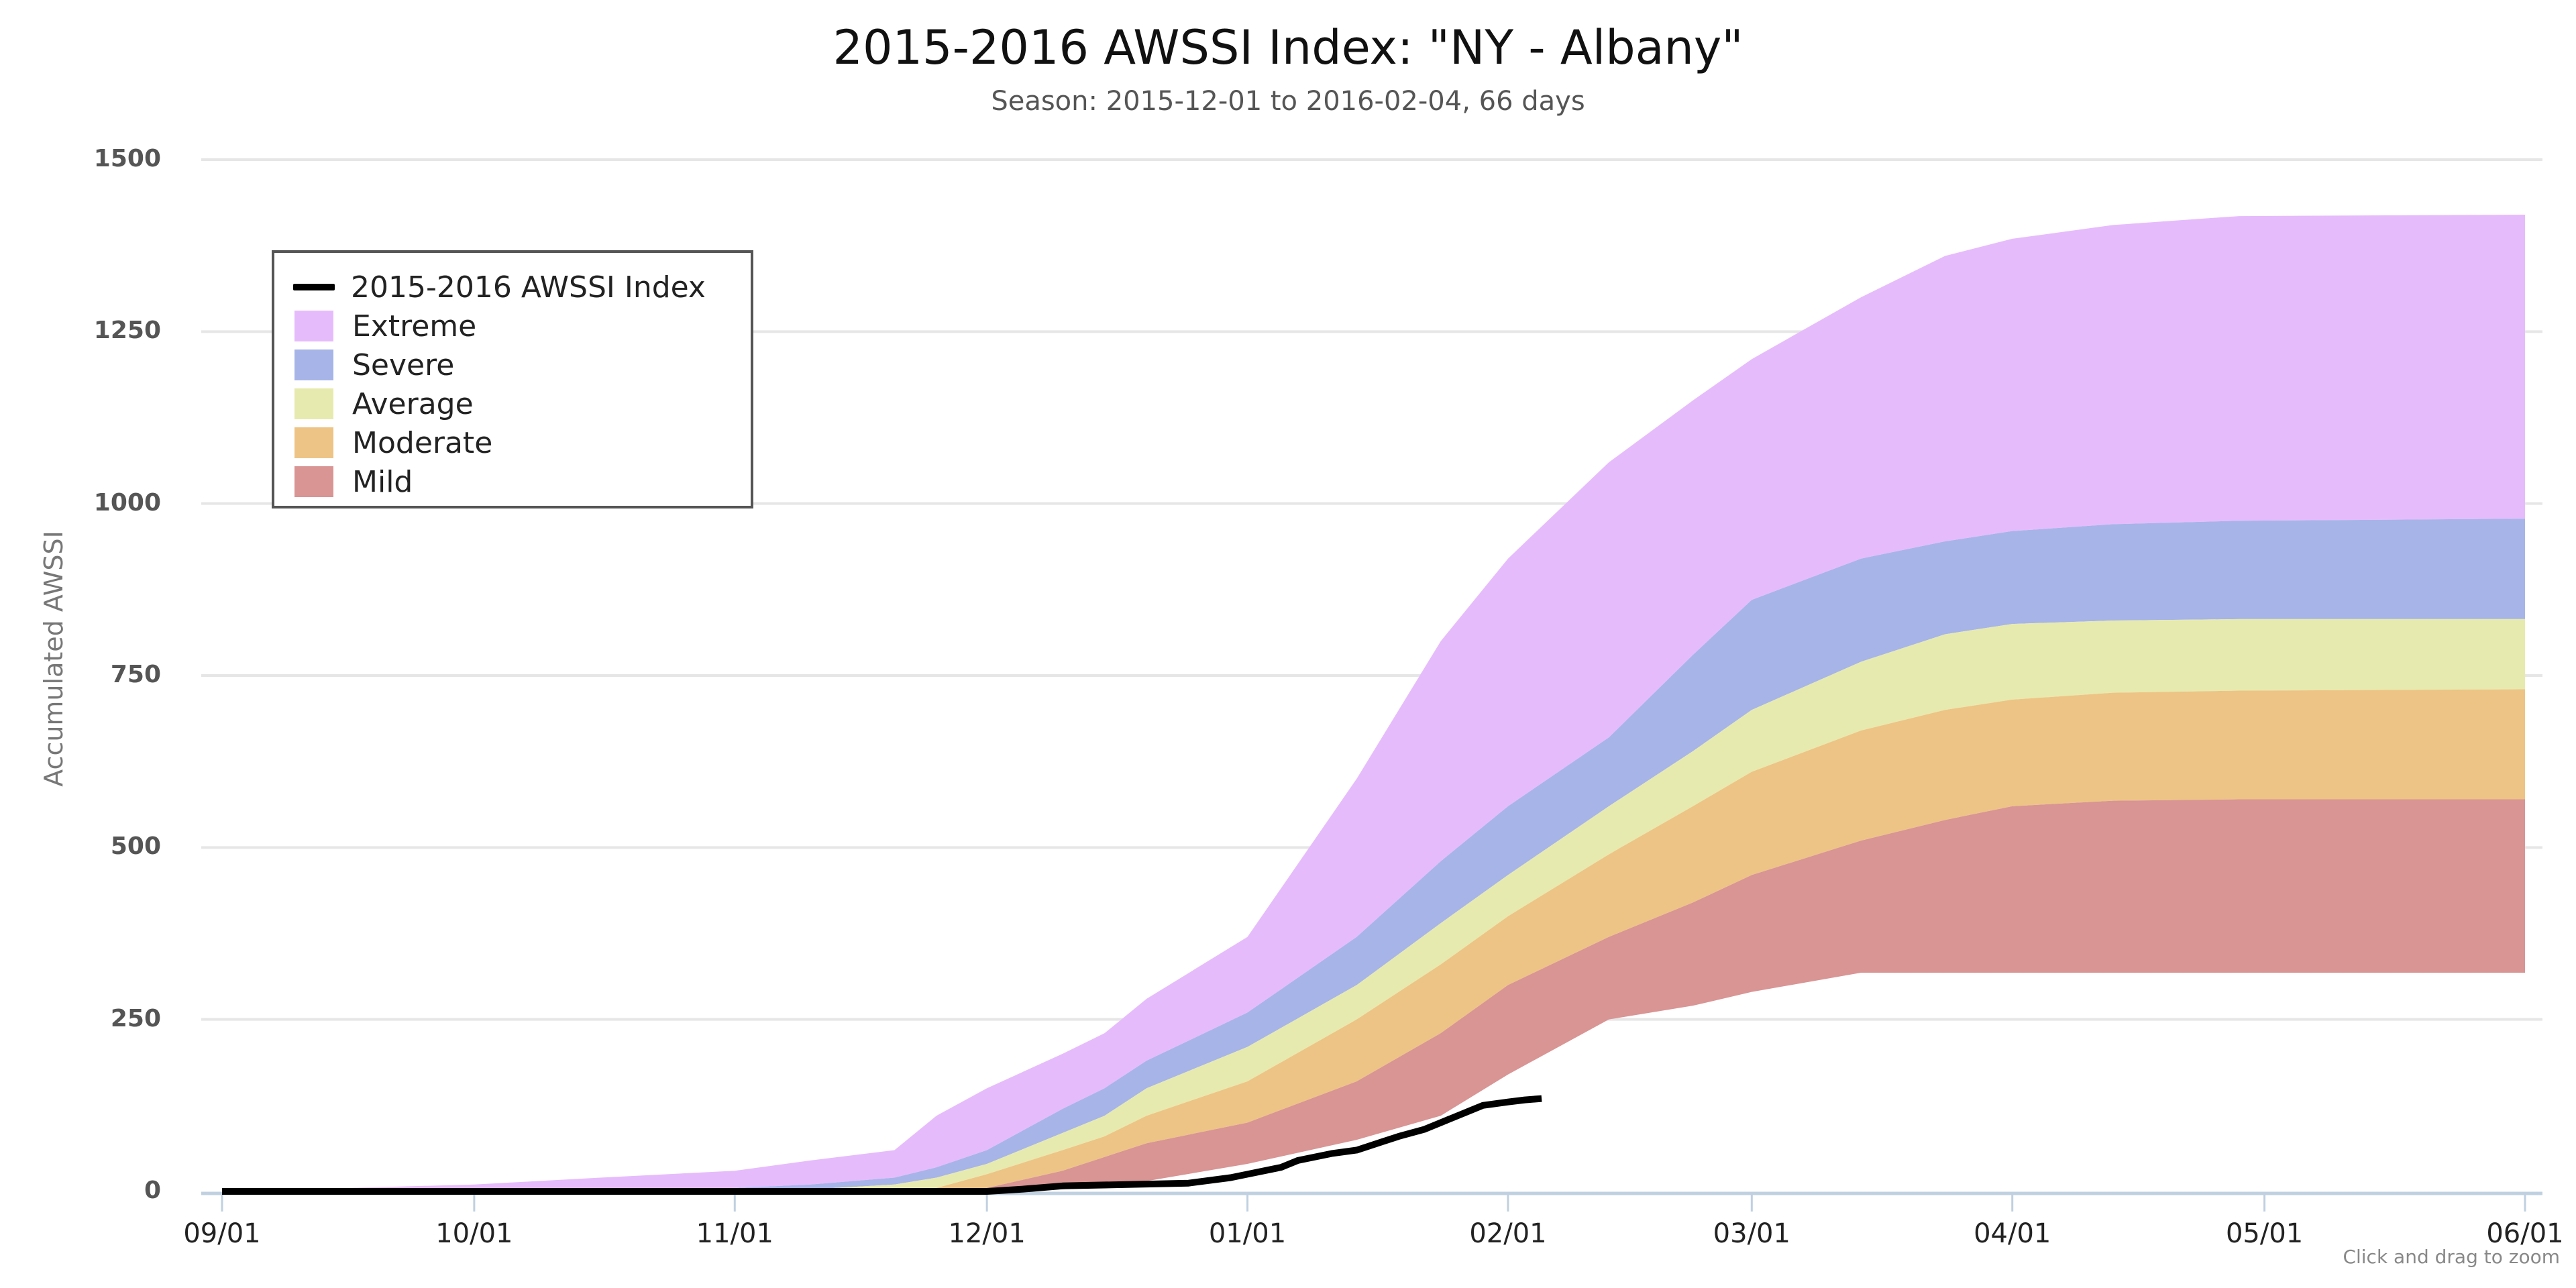  I want to click on legend-label: Moderate, so click(422, 442).